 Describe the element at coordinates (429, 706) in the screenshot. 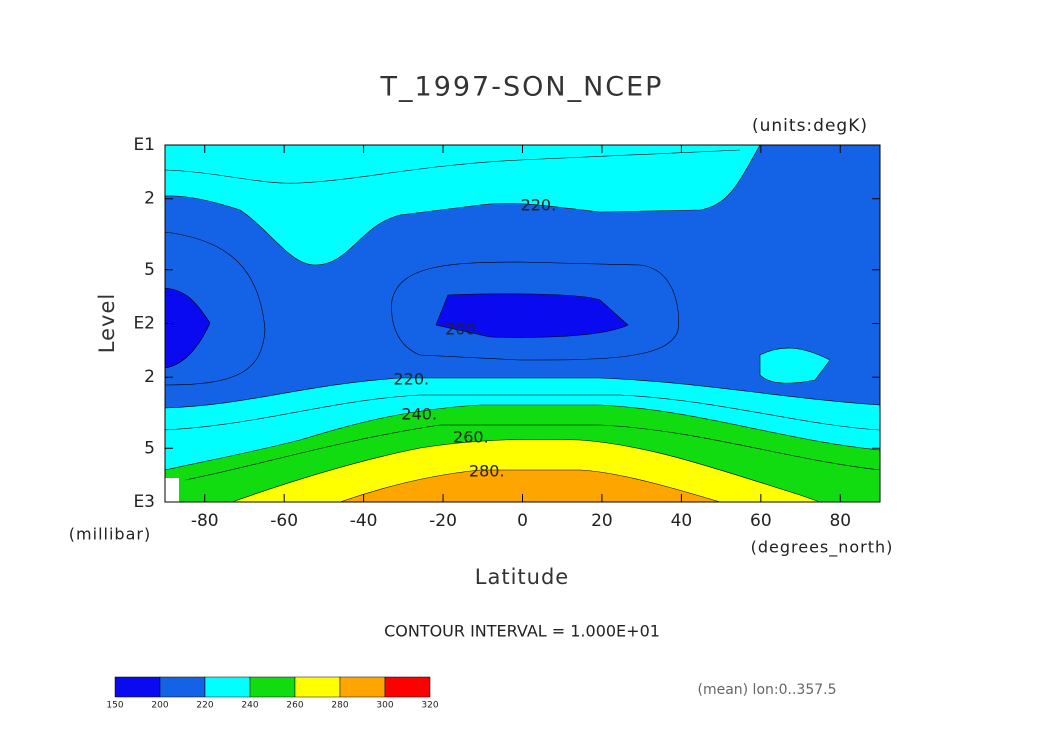

I see `colorbar-label: 320` at that location.